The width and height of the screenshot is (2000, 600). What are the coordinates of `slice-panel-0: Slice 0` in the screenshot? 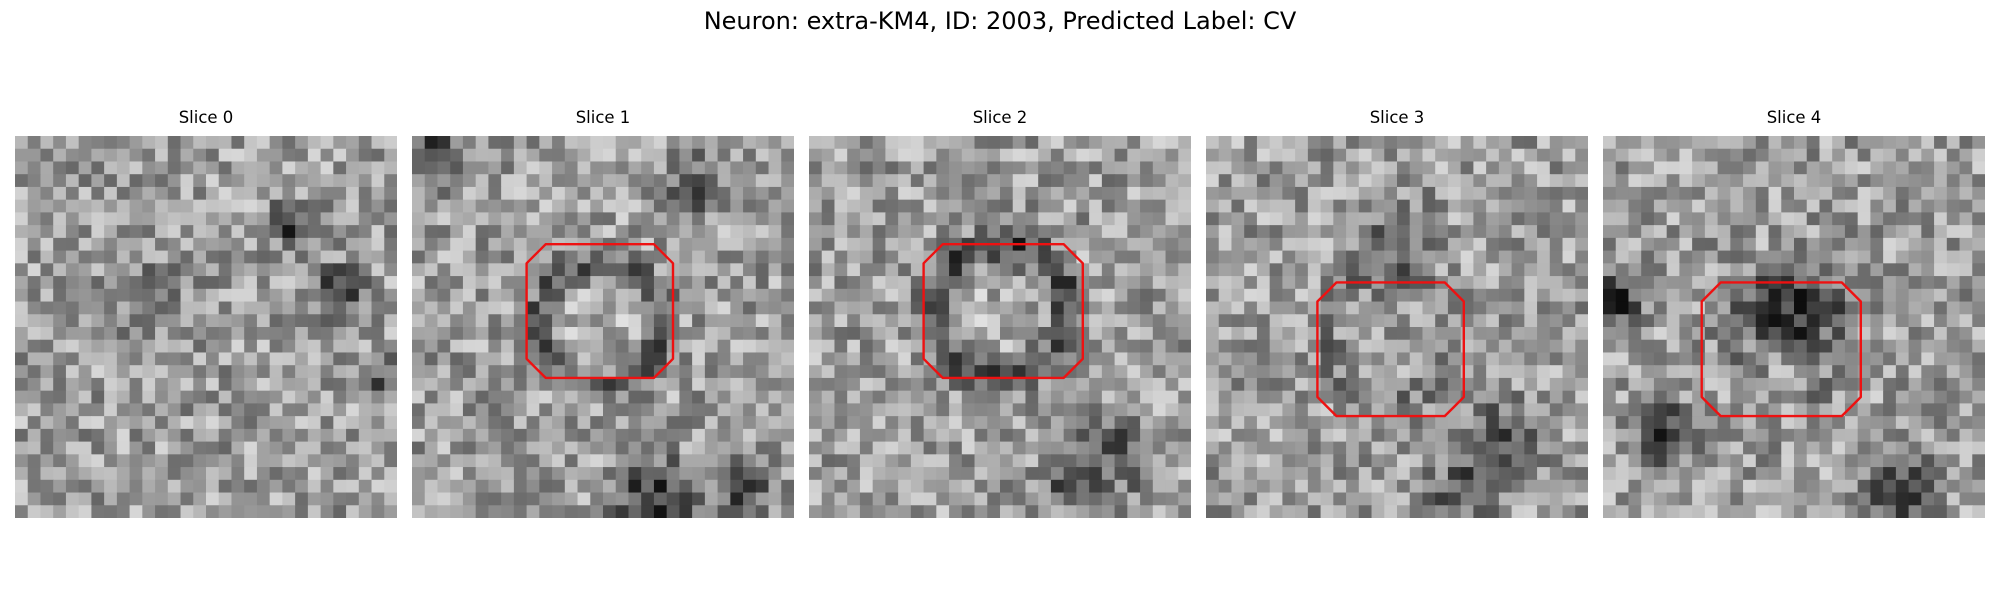 It's located at (206, 313).